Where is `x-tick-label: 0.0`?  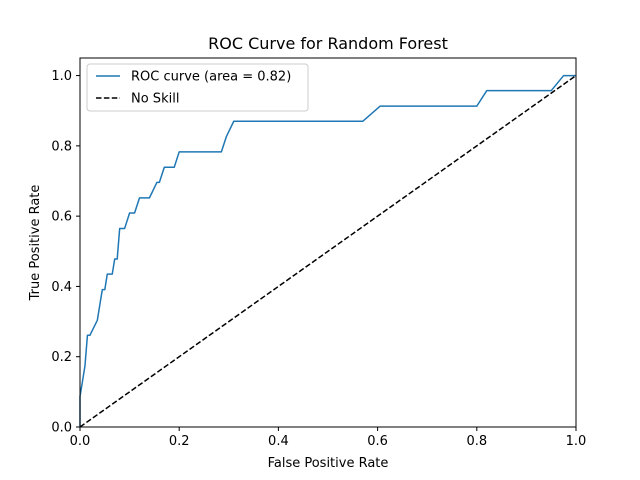 x-tick-label: 0.0 is located at coordinates (80, 441).